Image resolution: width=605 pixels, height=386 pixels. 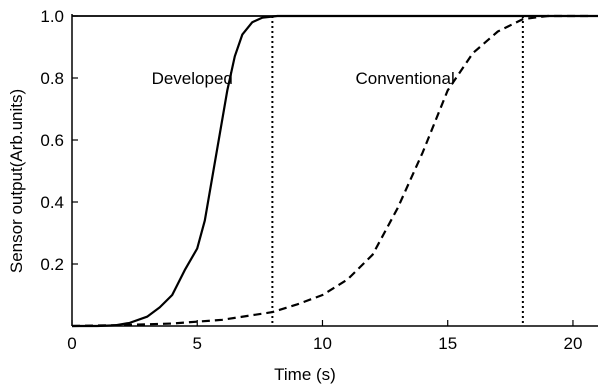 I want to click on annotations: Developed Conventional, so click(x=303, y=78).